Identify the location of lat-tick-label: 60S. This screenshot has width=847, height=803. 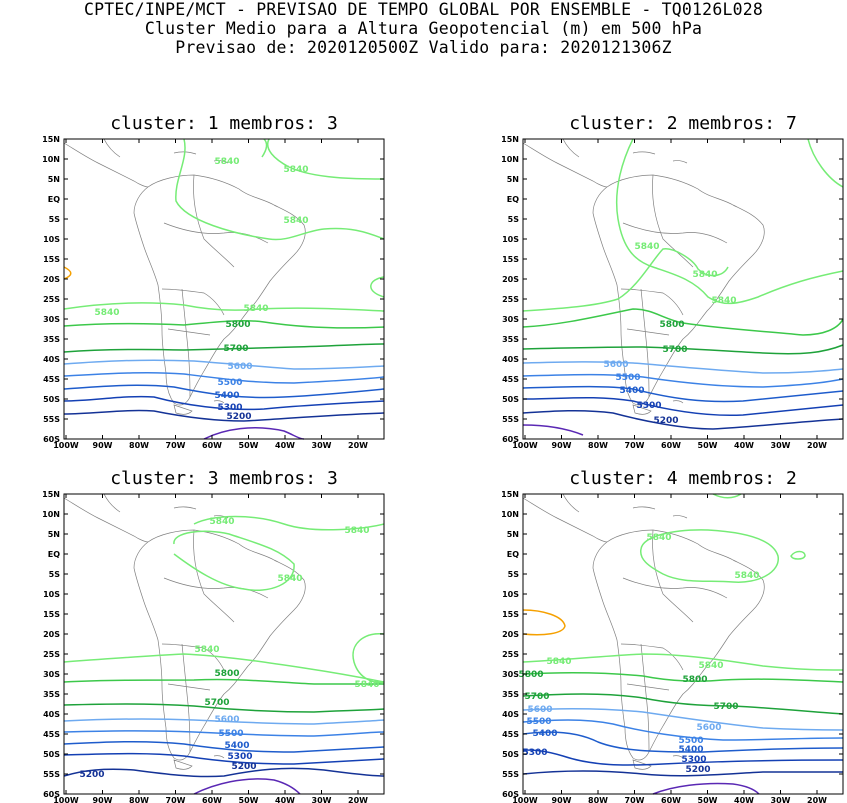
(510, 439).